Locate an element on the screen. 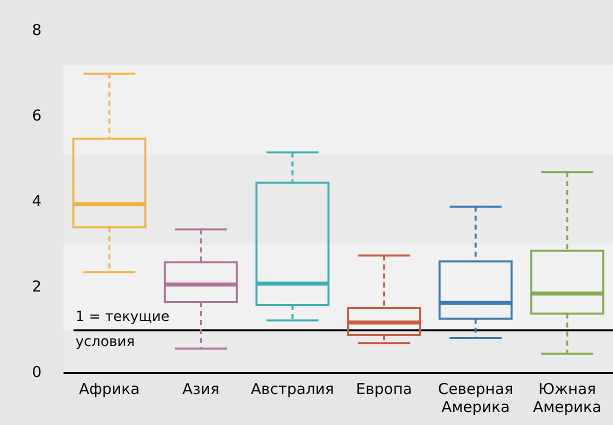 This screenshot has height=425, width=613. ref-line-label: 1 = текущие условия is located at coordinates (123, 329).